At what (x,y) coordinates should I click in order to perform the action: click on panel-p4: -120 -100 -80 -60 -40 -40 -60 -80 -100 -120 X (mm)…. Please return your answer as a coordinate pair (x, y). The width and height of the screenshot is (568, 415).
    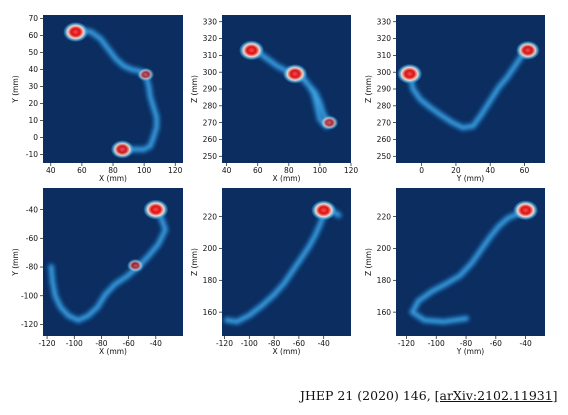
    Looking at the image, I should click on (97, 272).